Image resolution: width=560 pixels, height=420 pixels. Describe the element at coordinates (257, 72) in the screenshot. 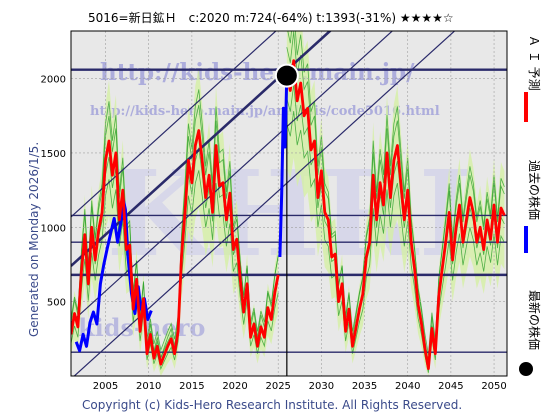

I see `watermark-url-main: http://kids-hero.main.jp/` at that location.